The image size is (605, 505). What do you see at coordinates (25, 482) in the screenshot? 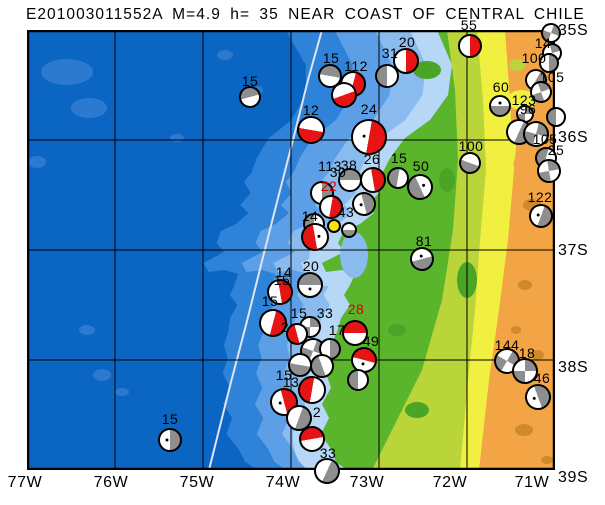
I see `lon-label: 77W` at bounding box center [25, 482].